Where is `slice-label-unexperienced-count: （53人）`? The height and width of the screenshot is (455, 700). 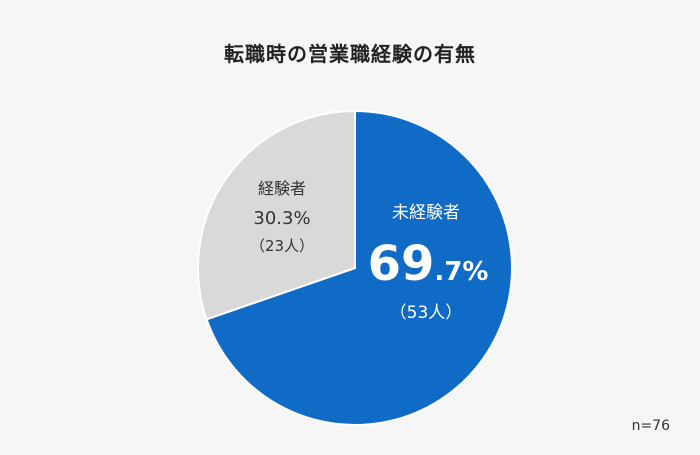 slice-label-unexperienced-count: （53人） is located at coordinates (426, 313).